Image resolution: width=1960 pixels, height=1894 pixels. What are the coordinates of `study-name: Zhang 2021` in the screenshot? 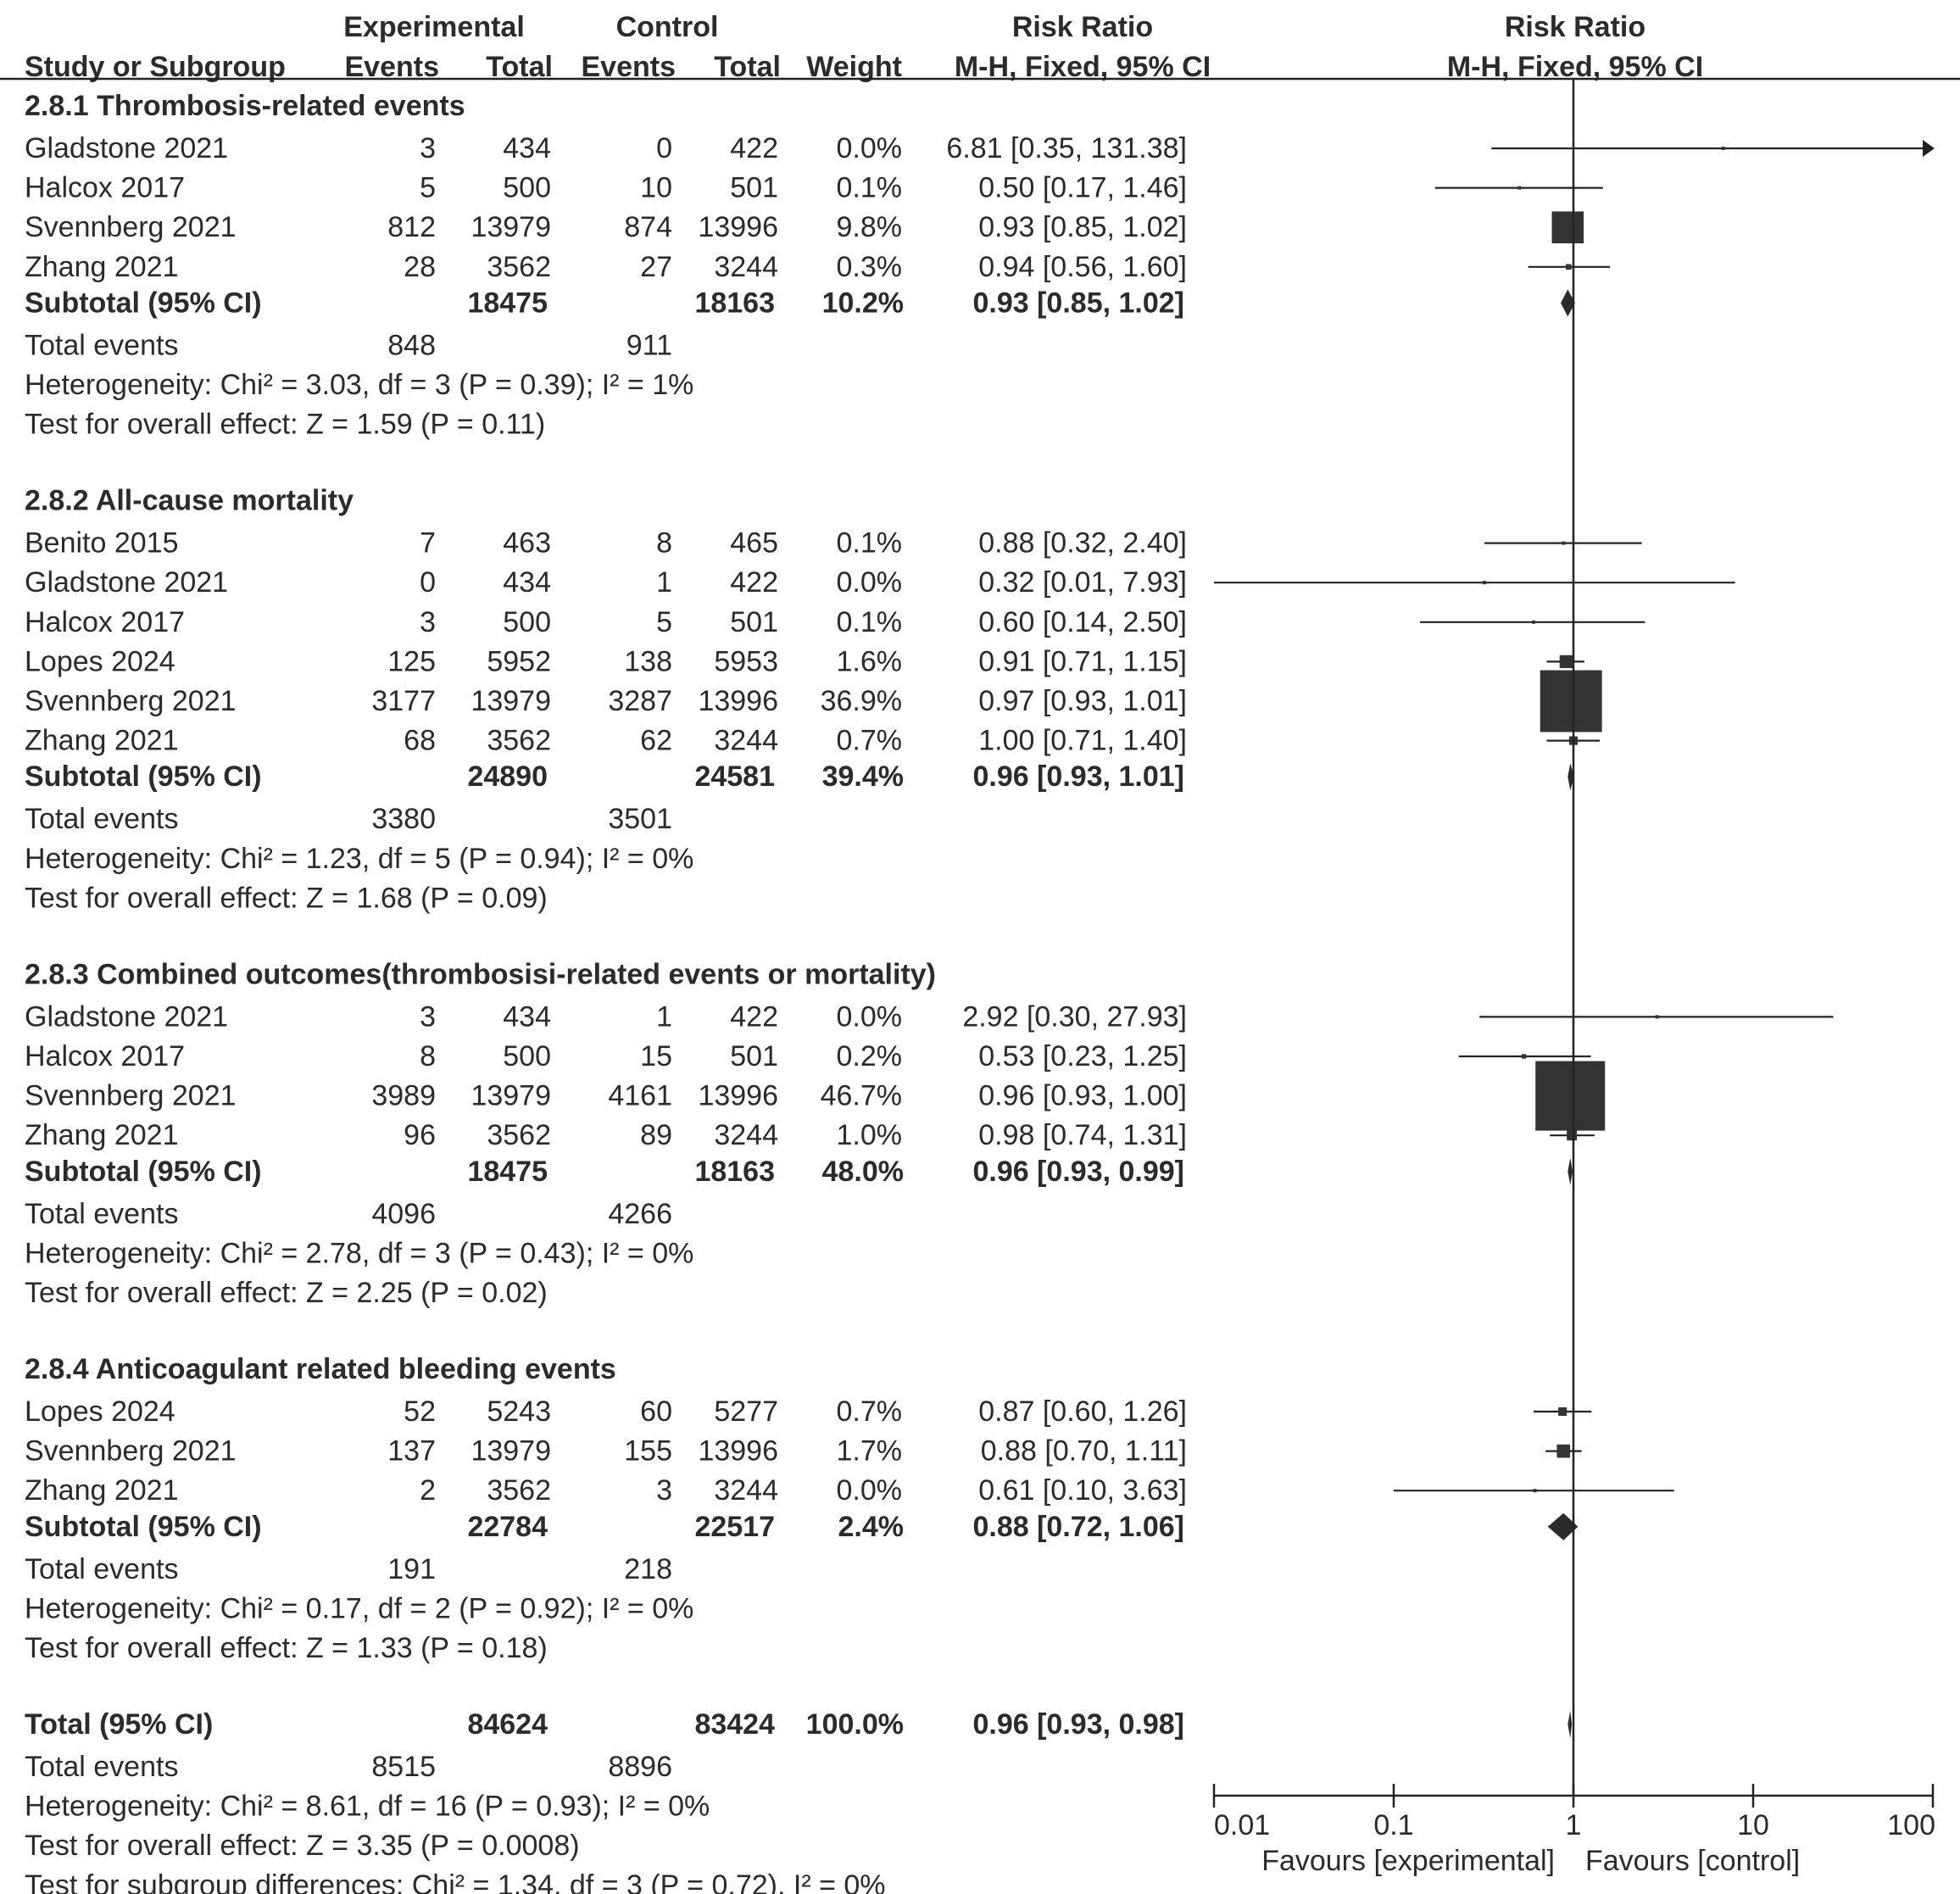 It's located at (102, 267).